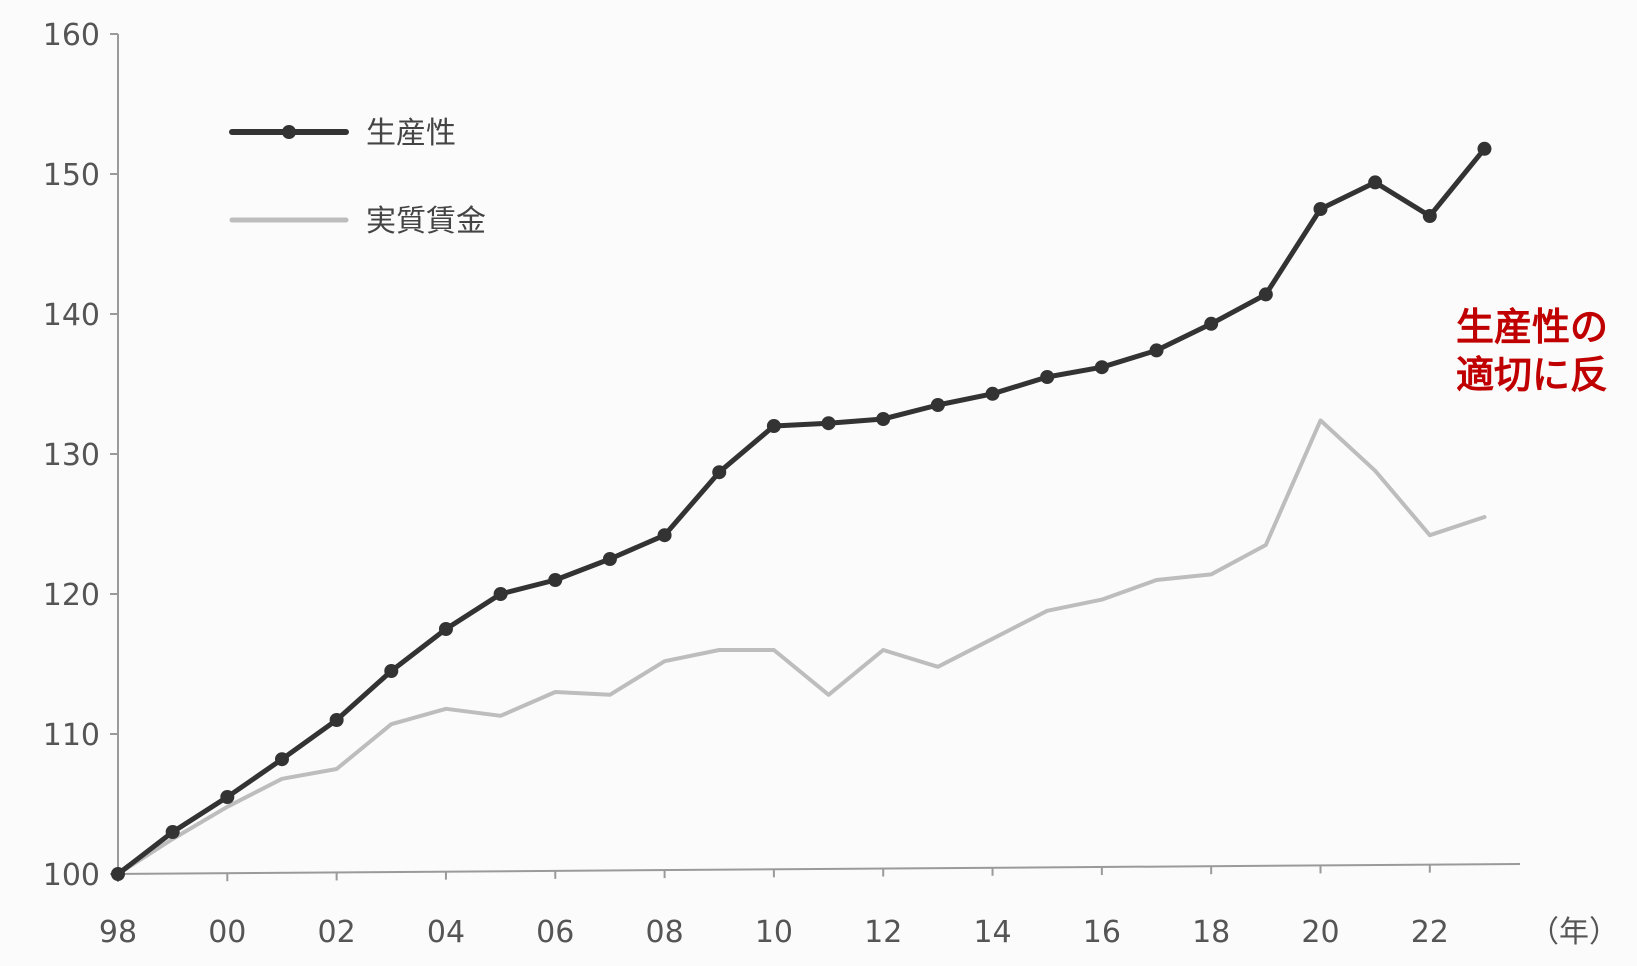 The image size is (1637, 966). Describe the element at coordinates (446, 932) in the screenshot. I see `x-tick-label: 04` at that location.